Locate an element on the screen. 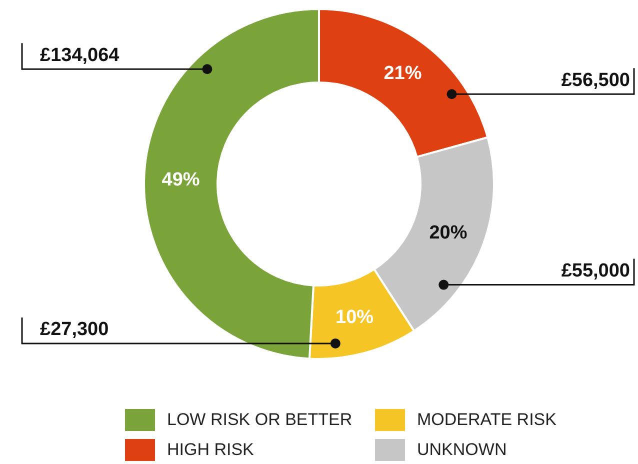  data-label: £27,300 is located at coordinates (74, 329).